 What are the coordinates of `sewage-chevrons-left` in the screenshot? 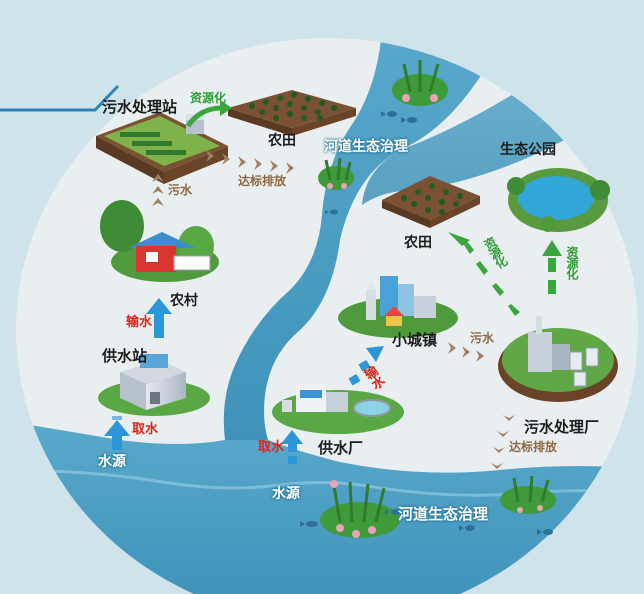 It's located at (158, 190).